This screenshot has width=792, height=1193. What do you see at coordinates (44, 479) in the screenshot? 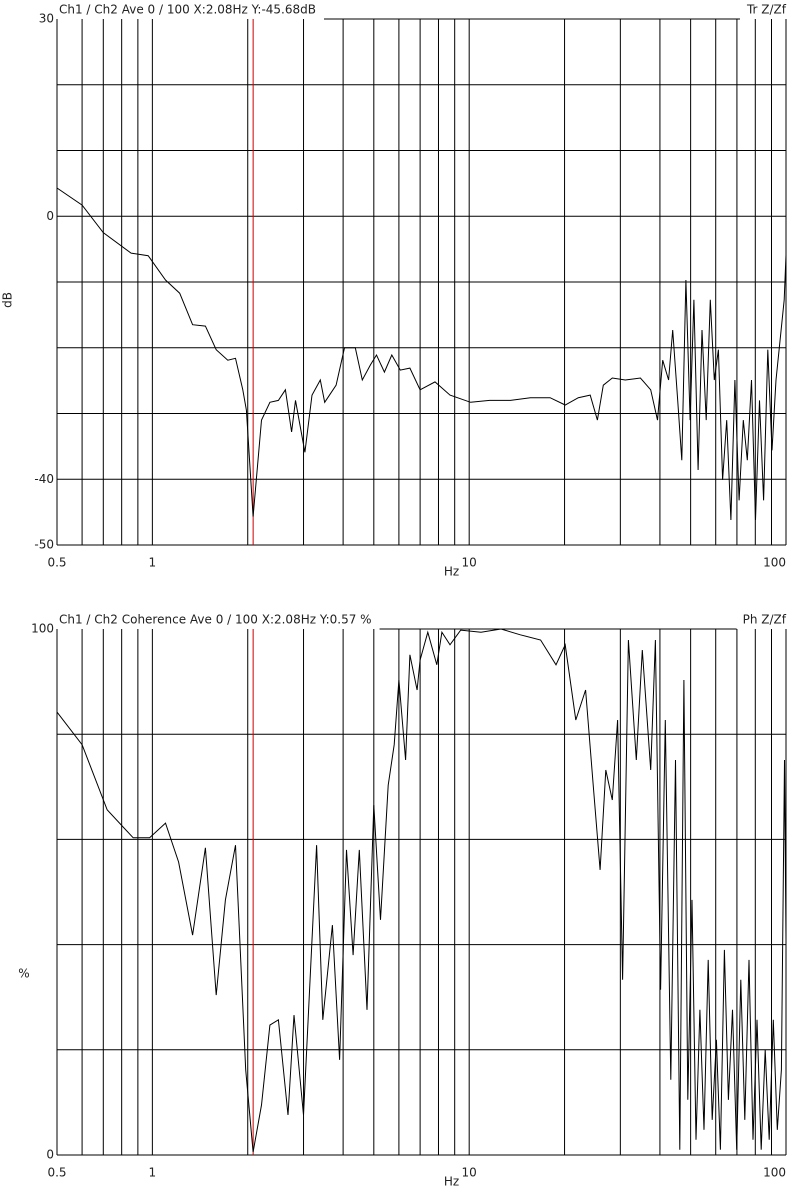
I see `y-tick-label: -40` at bounding box center [44, 479].